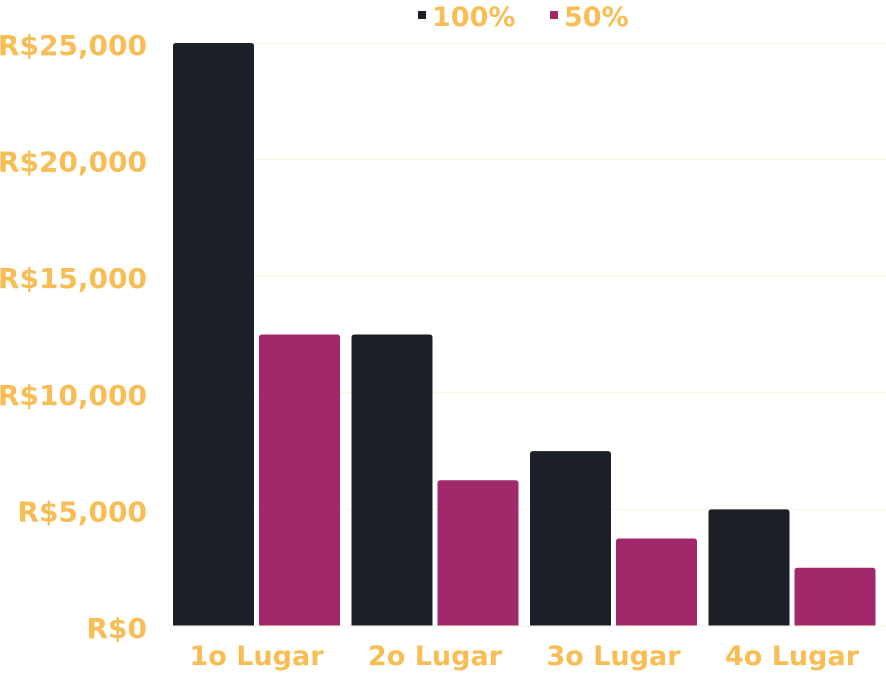 The image size is (886, 674). I want to click on y-tick-label: R$20,000, so click(73, 162).